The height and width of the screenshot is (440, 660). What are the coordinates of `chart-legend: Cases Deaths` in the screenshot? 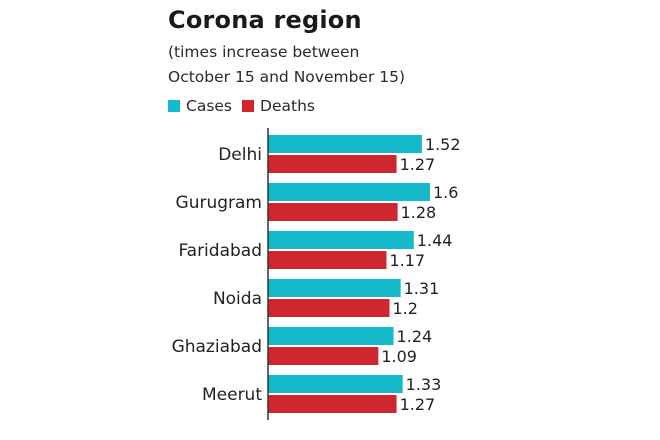 It's located at (246, 106).